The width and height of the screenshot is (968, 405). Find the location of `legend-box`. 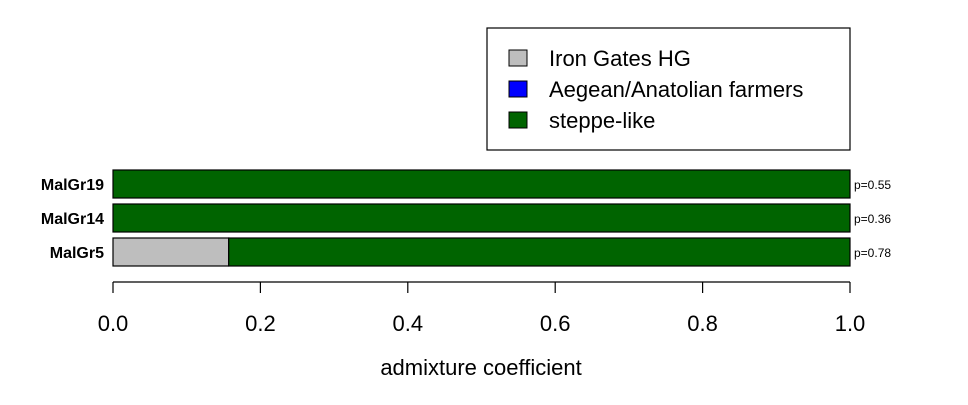

legend-box is located at coordinates (668, 89).